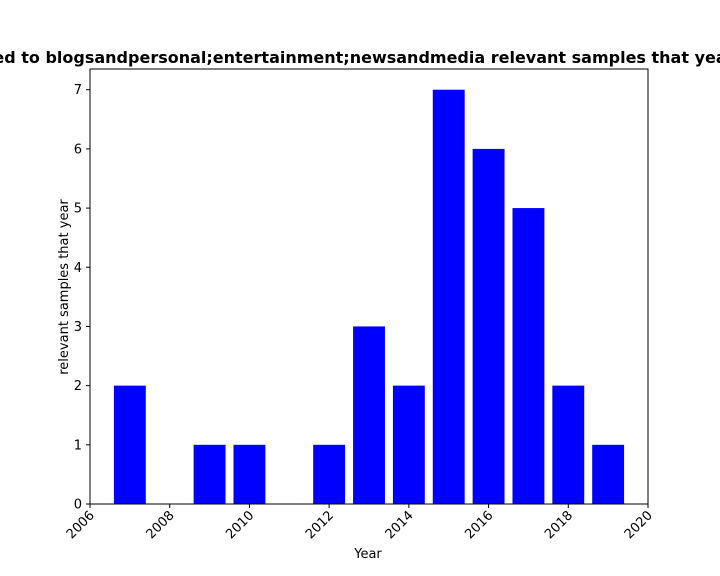 The image size is (720, 576). Describe the element at coordinates (639, 525) in the screenshot. I see `x-tick-label-2020: 2020` at that location.